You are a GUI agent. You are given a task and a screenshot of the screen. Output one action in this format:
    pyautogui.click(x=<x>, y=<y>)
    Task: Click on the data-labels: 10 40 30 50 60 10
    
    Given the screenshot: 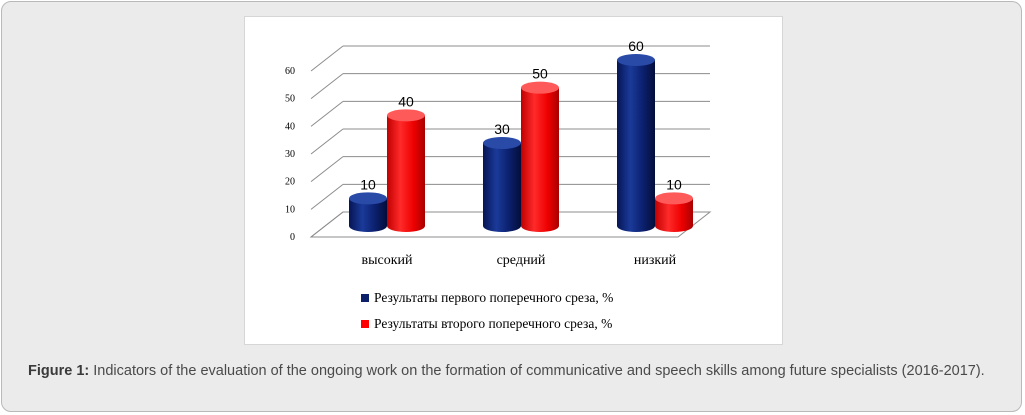 What is the action you would take?
    pyautogui.click(x=521, y=115)
    